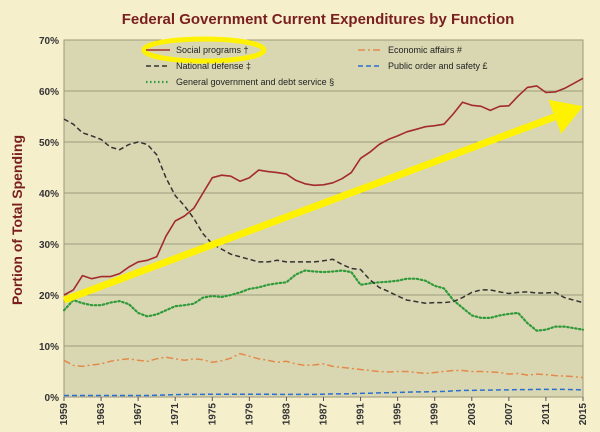 The height and width of the screenshot is (432, 600). I want to click on y-tick-label: 70%, so click(49, 41).